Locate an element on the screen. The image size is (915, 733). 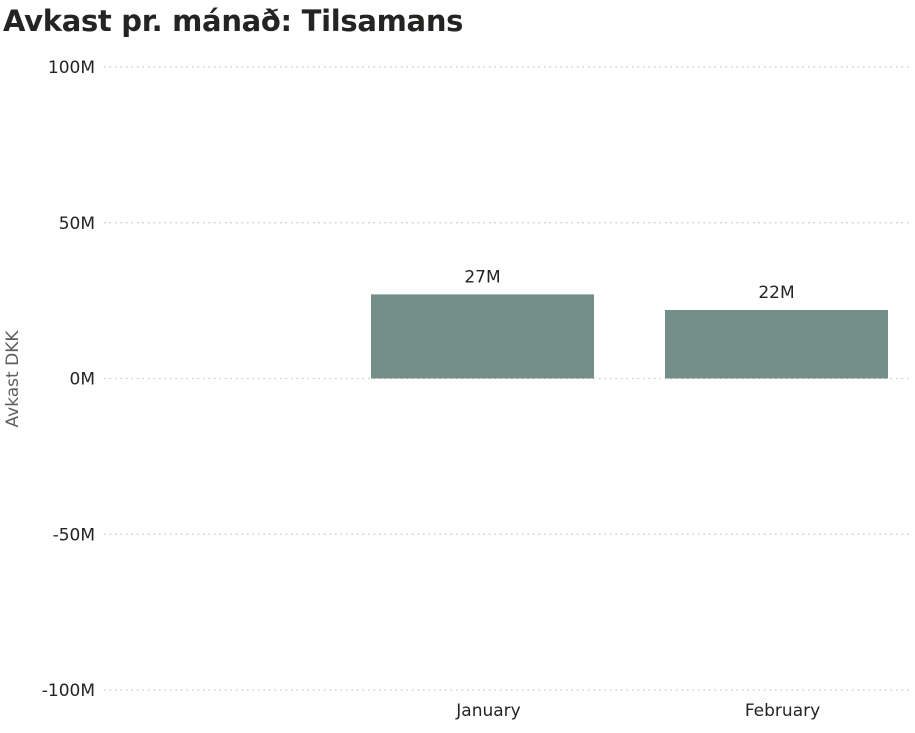
y-tick-label: -50M is located at coordinates (74, 535).